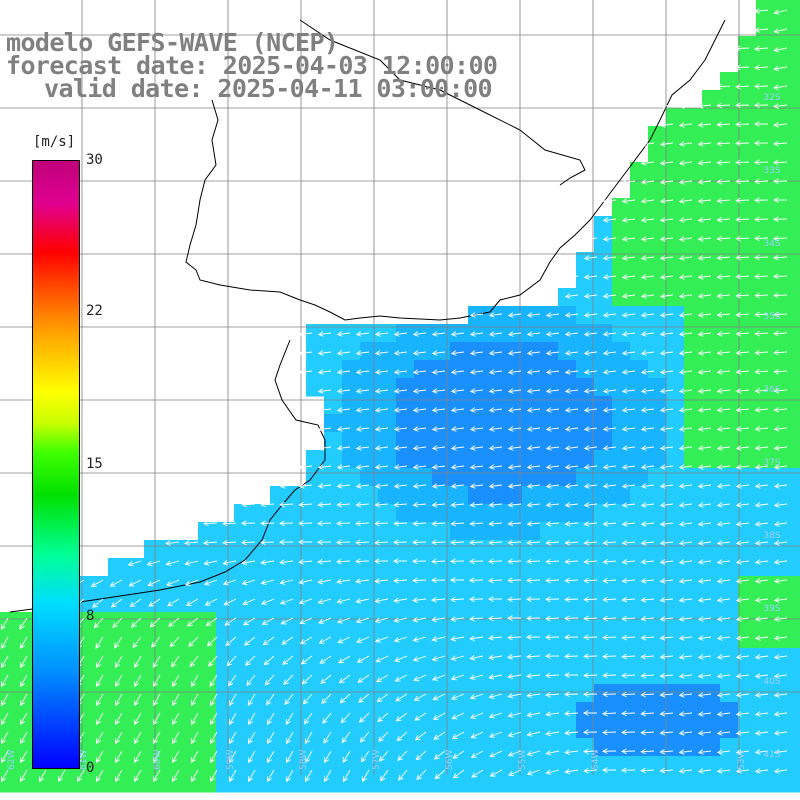  What do you see at coordinates (771, 390) in the screenshot?
I see `latitude-label: 36S` at bounding box center [771, 390].